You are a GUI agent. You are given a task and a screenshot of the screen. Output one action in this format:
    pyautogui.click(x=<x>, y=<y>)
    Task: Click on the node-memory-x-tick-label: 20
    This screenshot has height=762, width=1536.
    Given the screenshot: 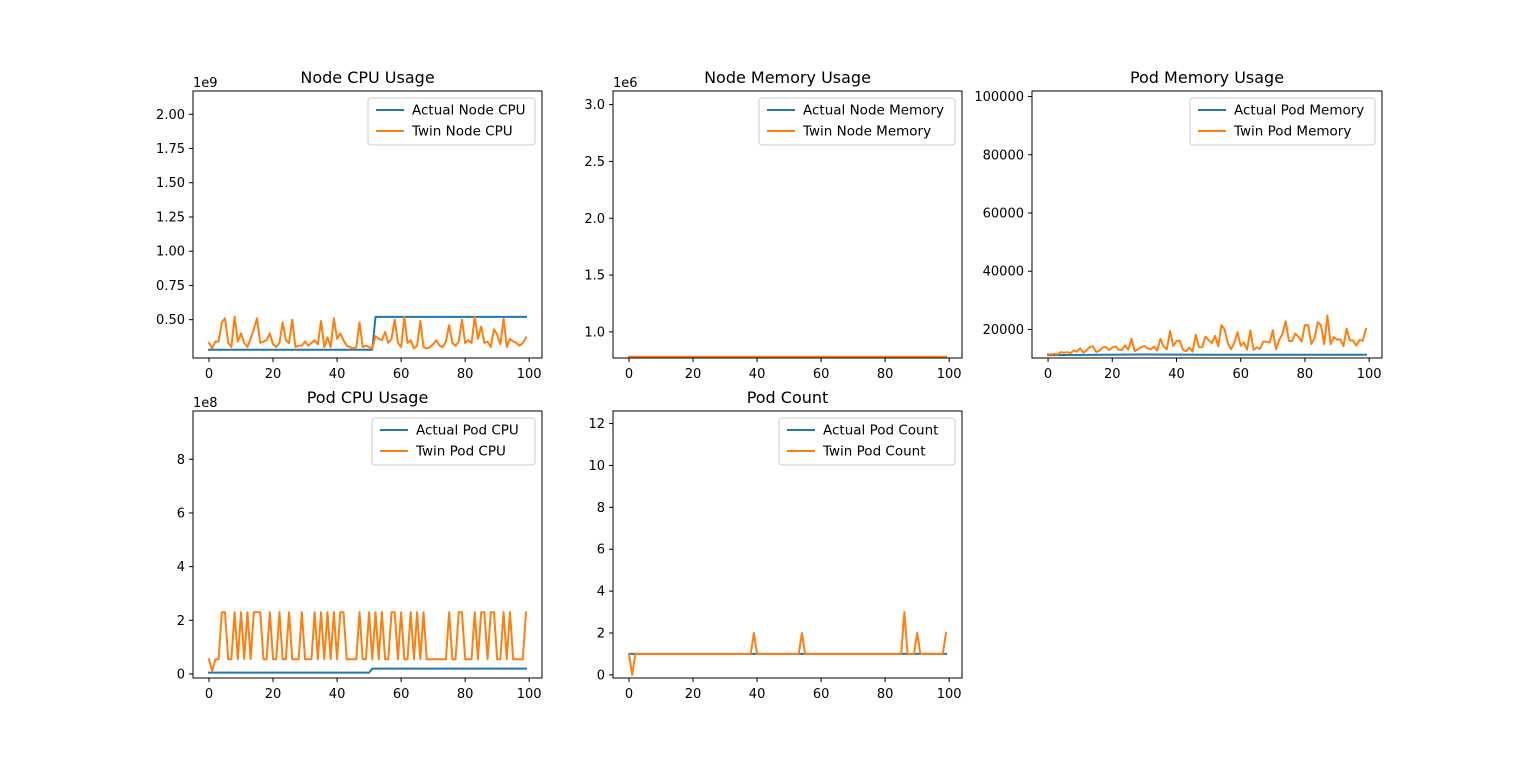 What is the action you would take?
    pyautogui.click(x=693, y=374)
    